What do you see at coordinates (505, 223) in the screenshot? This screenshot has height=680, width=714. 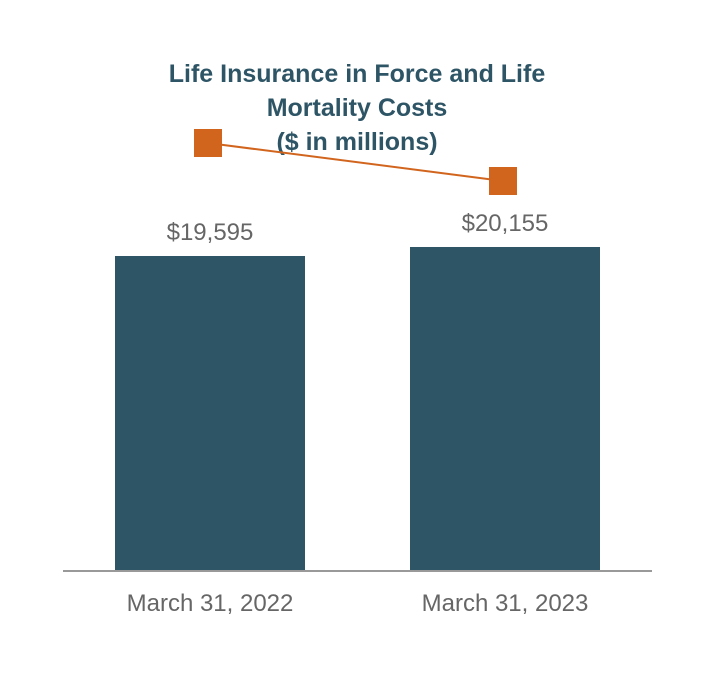 I see `bar-value-label-2: $20,155` at bounding box center [505, 223].